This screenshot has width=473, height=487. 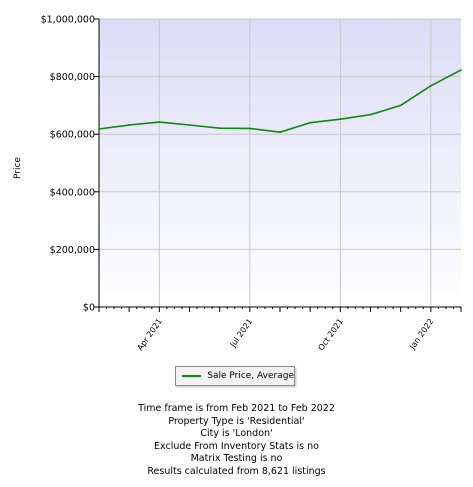 I want to click on y-tick-label: $600,000, so click(x=72, y=135).